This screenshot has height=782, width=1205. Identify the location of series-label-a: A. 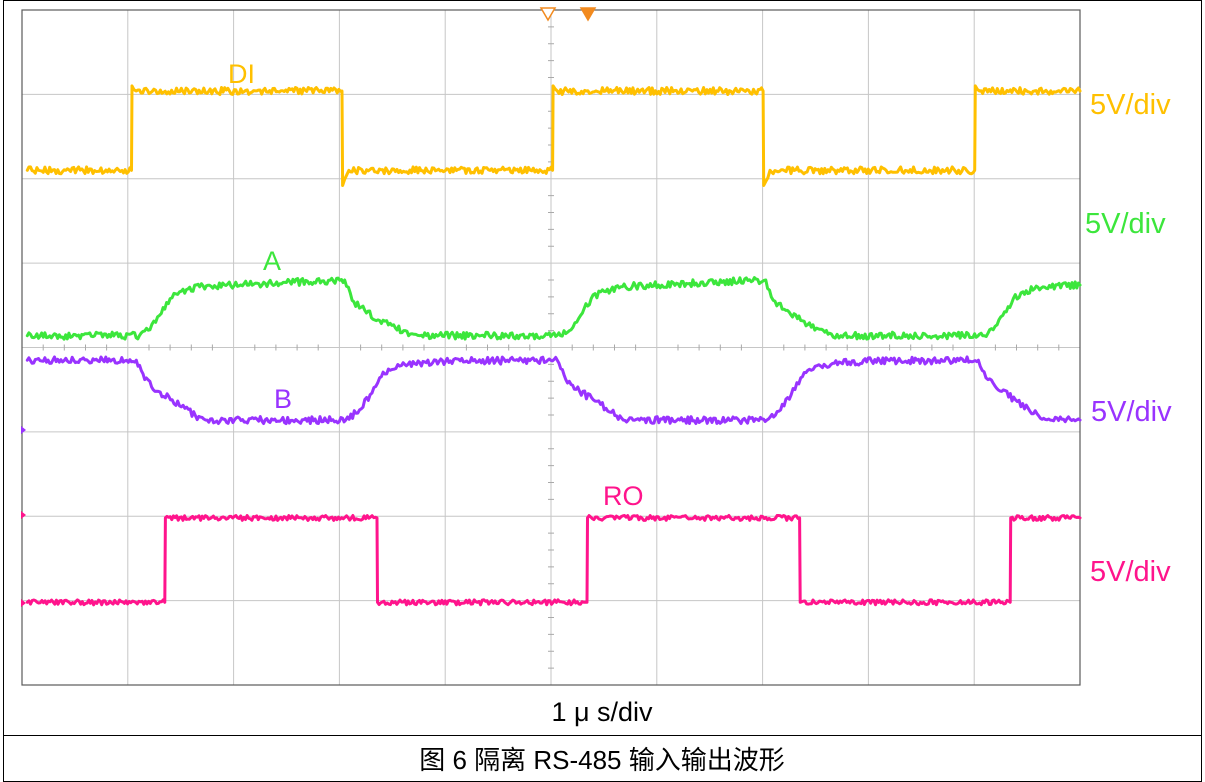
(272, 261).